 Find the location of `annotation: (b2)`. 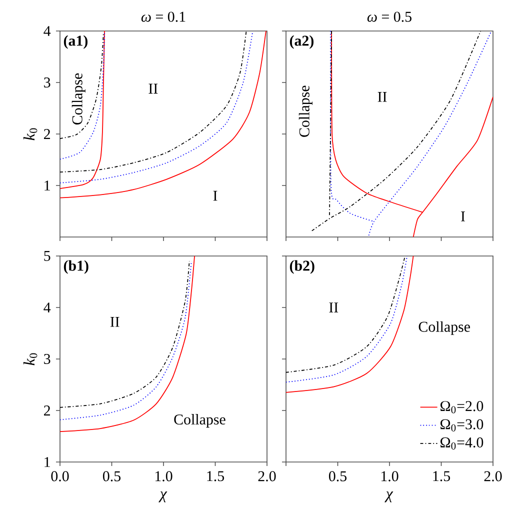

annotation: (b2) is located at coordinates (302, 267).